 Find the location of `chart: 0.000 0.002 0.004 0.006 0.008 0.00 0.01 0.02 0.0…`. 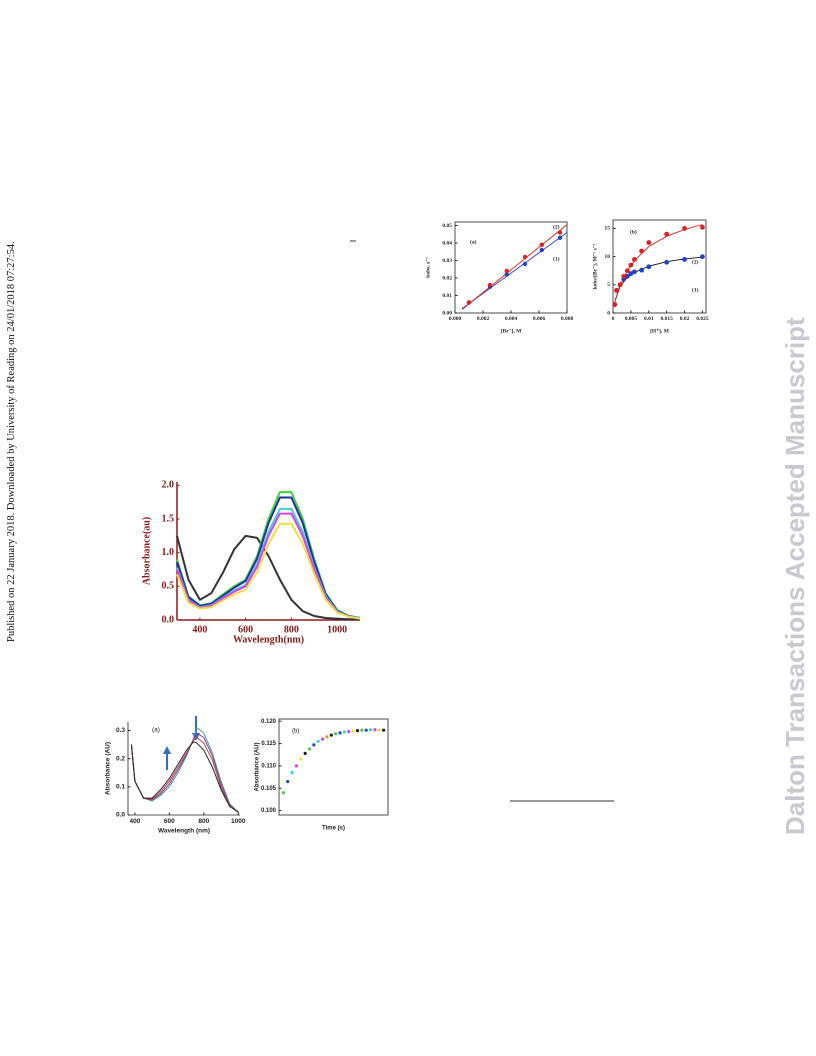

chart: 0.000 0.002 0.004 0.006 0.008 0.00 0.01 0.02 0.0… is located at coordinates (499, 277).